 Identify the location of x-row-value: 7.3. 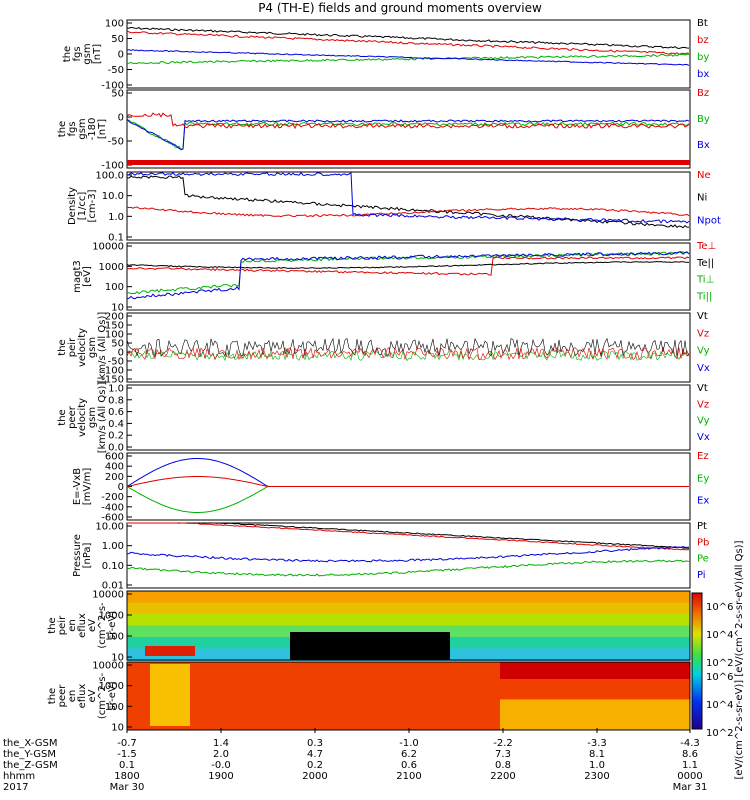
(503, 754).